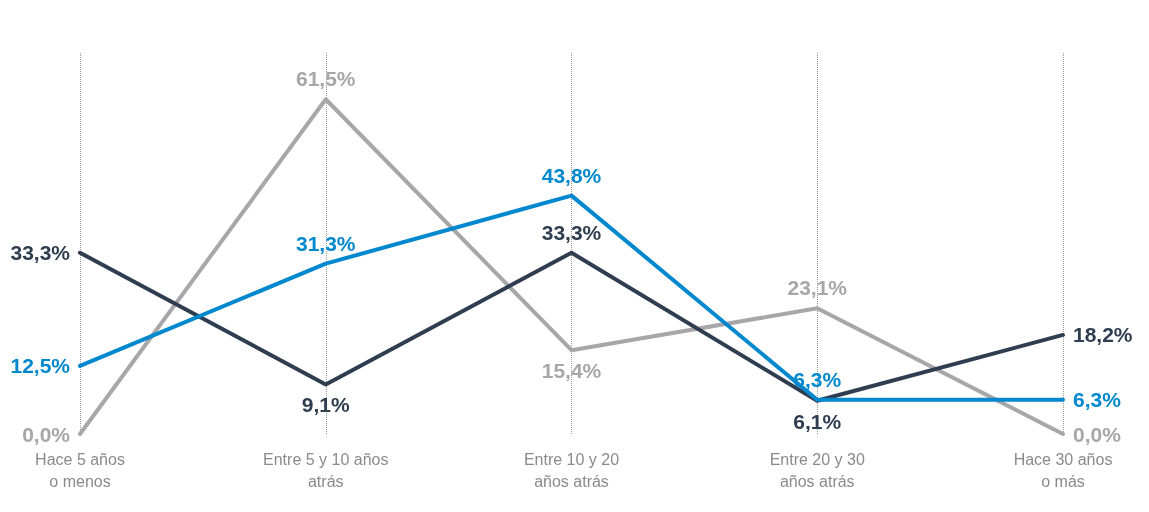  What do you see at coordinates (326, 470) in the screenshot?
I see `x-tick-label: Entre 5 y 10 años atrás` at bounding box center [326, 470].